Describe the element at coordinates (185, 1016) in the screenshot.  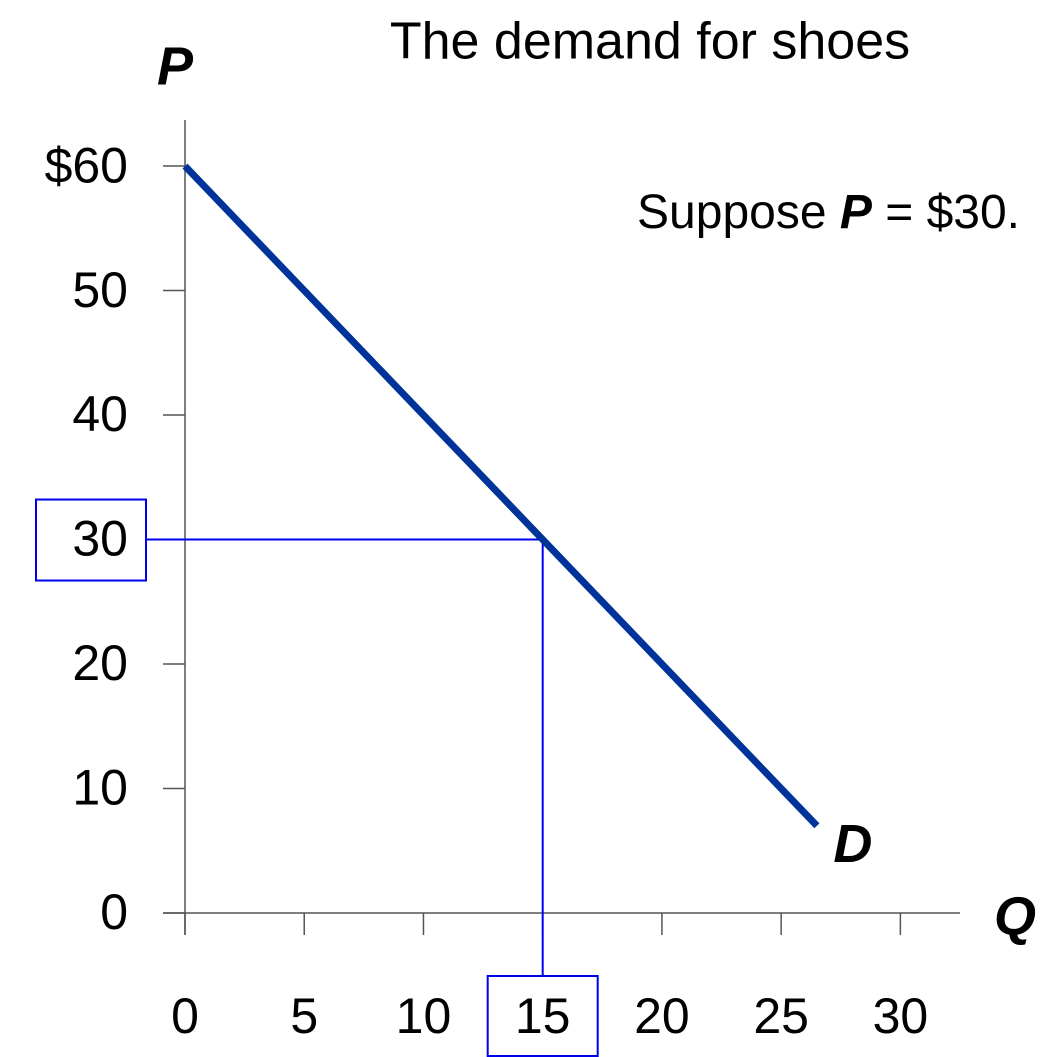
I see `x-tick-label: 0` at that location.